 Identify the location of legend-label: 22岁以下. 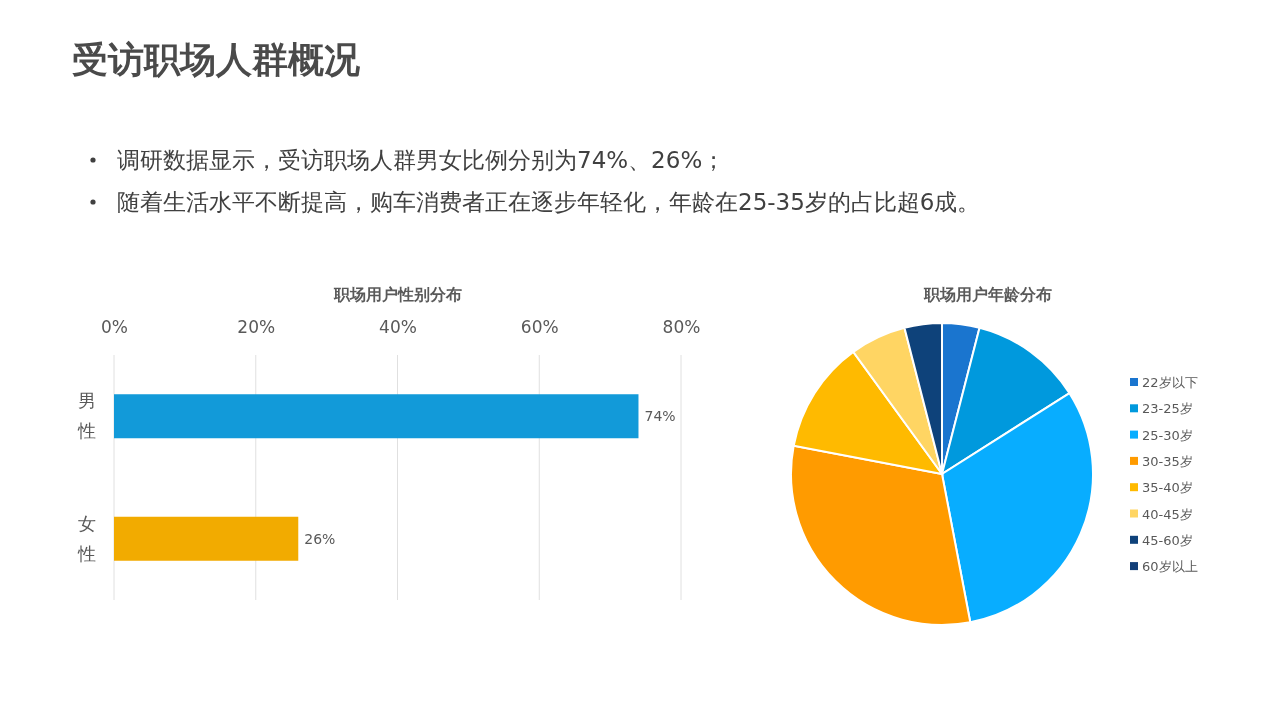
(1170, 382).